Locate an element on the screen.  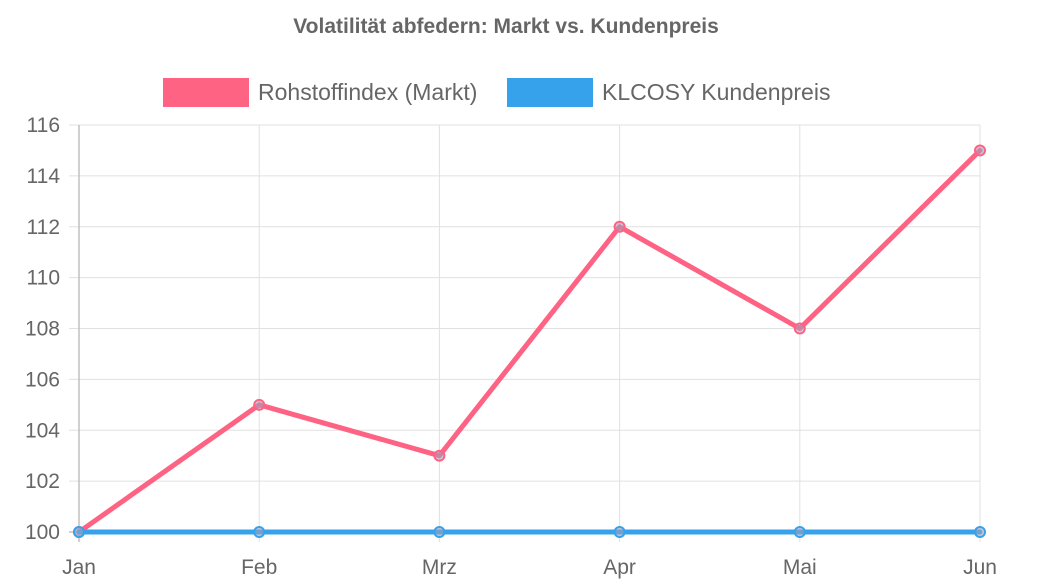
x-tick-label: Mrz is located at coordinates (439, 567).